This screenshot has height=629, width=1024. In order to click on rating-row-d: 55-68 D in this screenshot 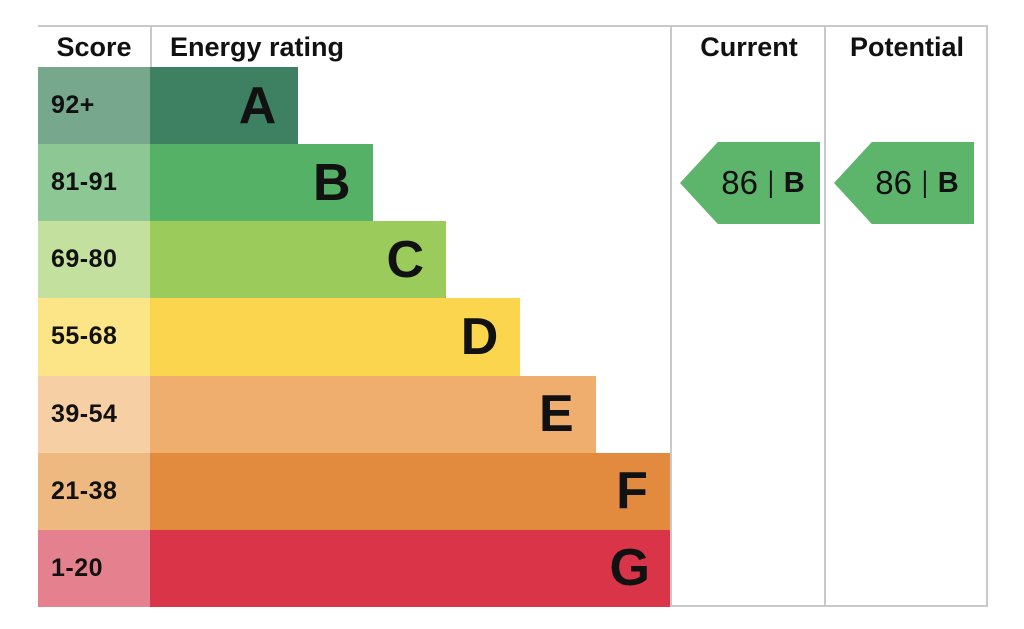, I will do `click(355, 337)`.